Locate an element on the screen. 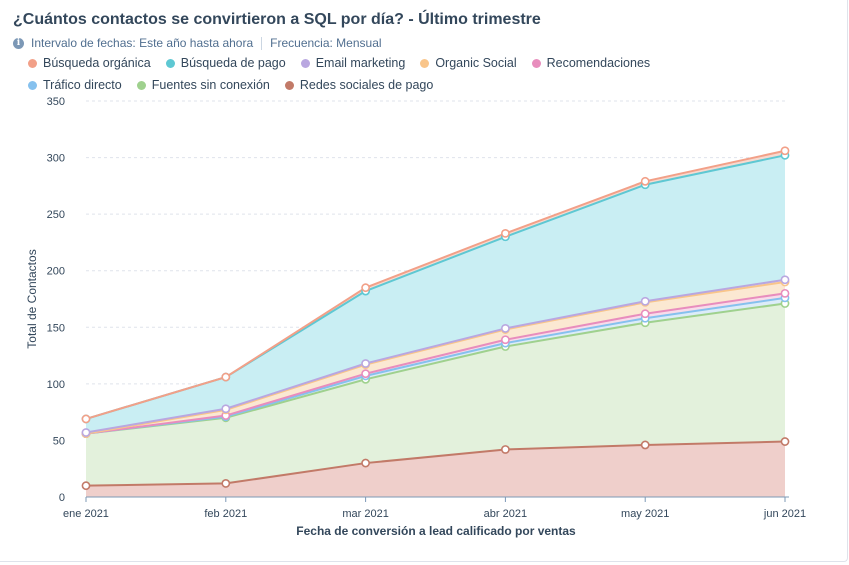  legend-item: Búsqueda de pago is located at coordinates (225, 63).